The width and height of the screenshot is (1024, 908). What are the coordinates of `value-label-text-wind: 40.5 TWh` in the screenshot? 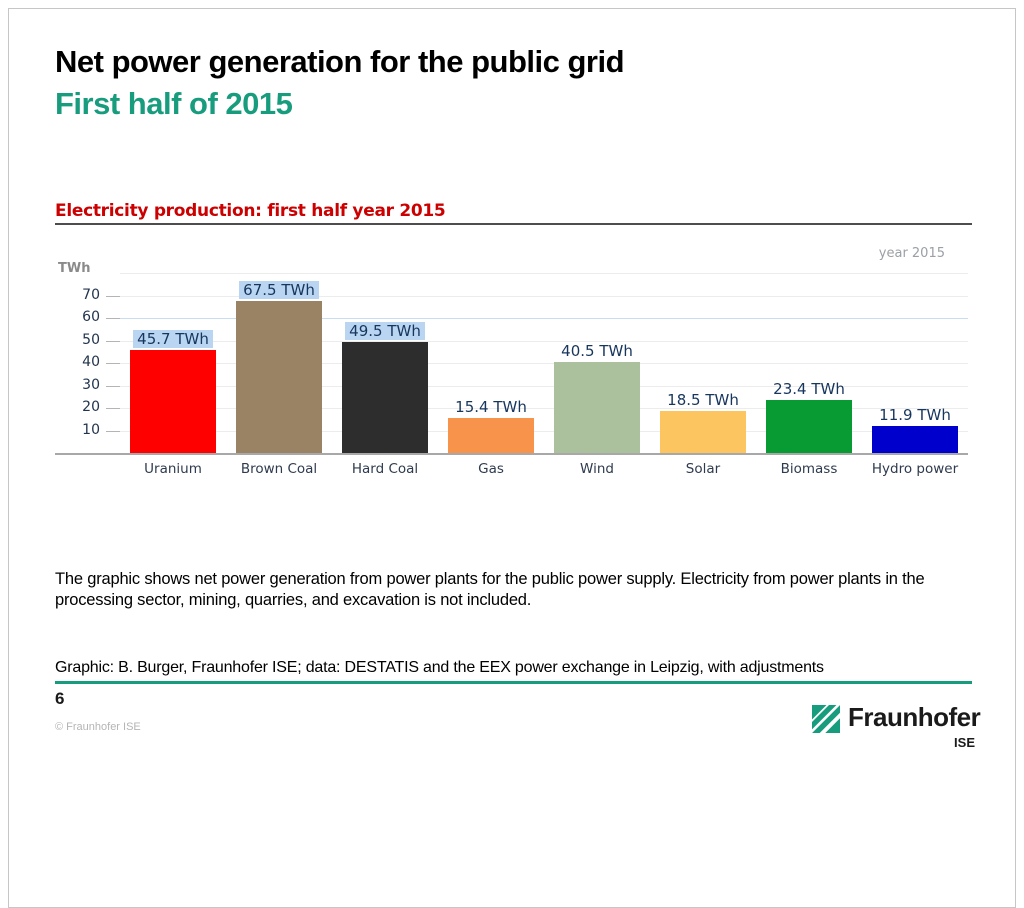 It's located at (597, 350).